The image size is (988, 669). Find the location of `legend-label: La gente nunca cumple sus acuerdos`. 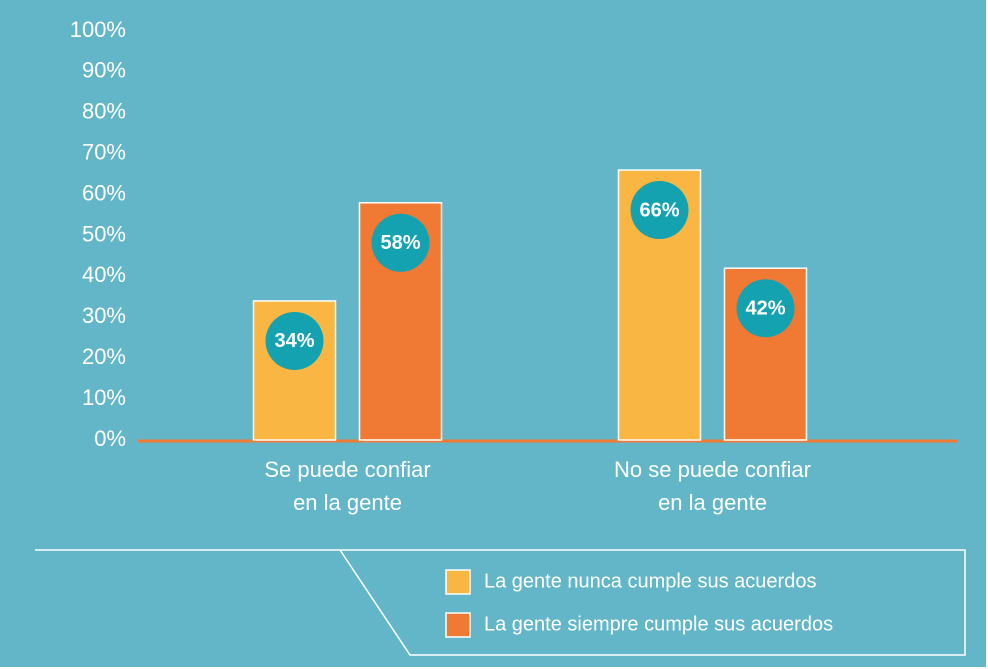

legend-label: La gente nunca cumple sus acuerdos is located at coordinates (650, 581).